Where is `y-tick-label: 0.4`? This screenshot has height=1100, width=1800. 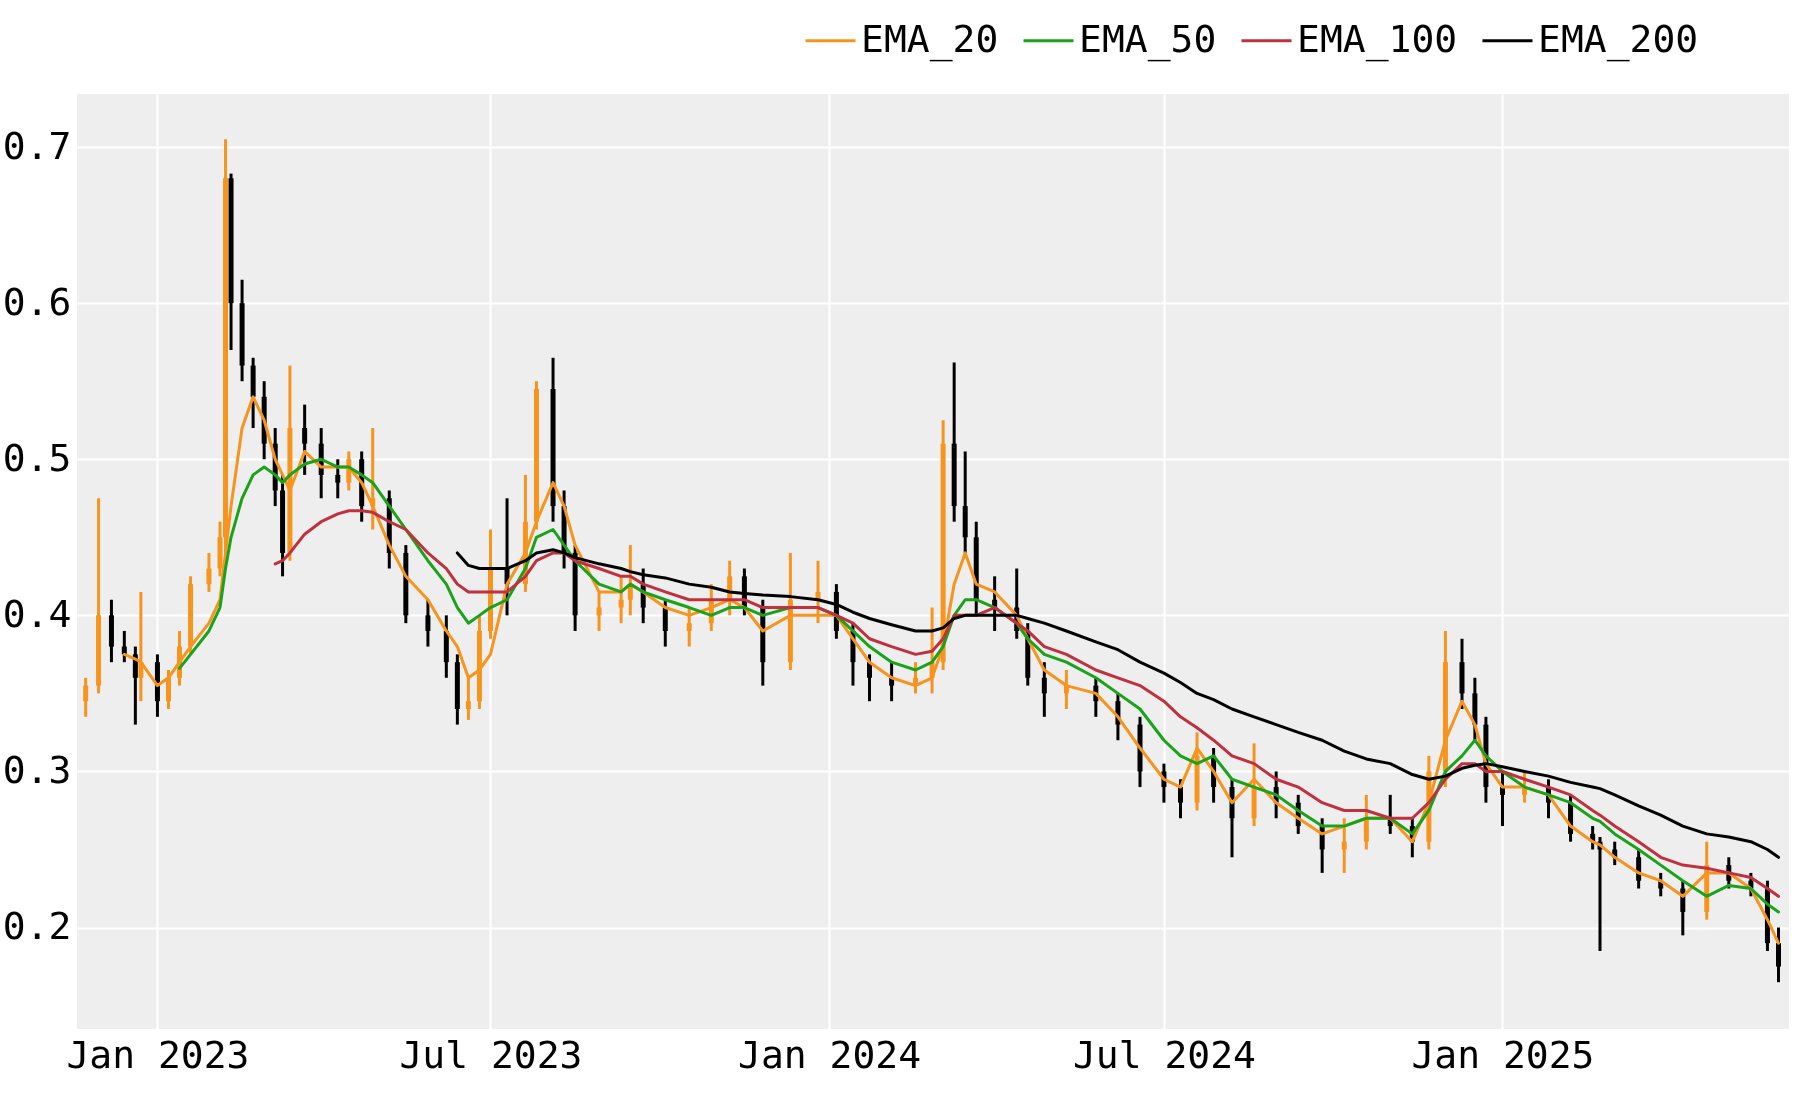
y-tick-label: 0.4 is located at coordinates (37, 613).